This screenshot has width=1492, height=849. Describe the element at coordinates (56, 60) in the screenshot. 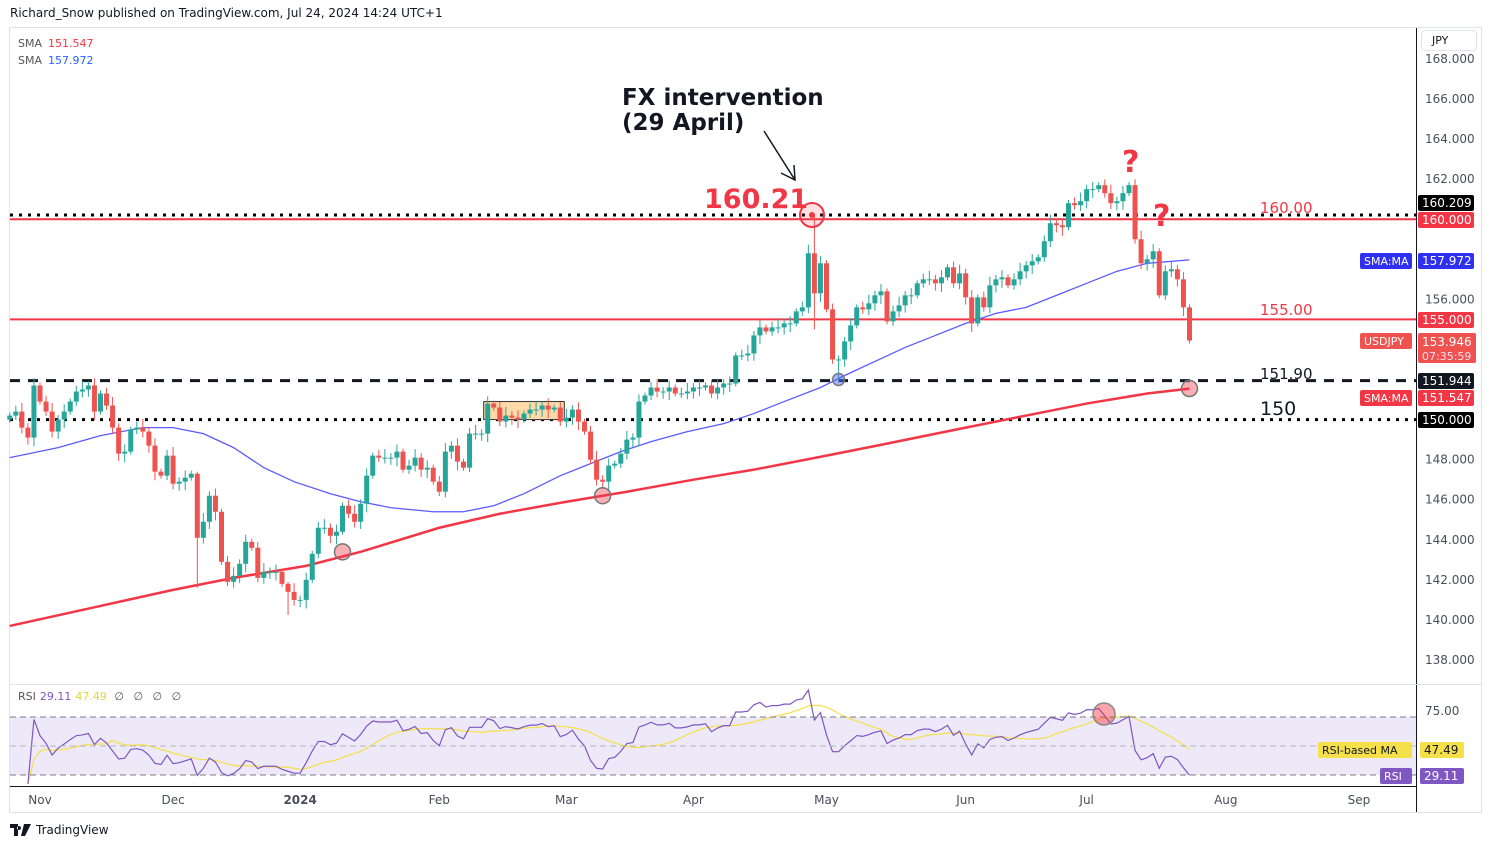

I see `legend-sma50: SMA 157.972` at that location.